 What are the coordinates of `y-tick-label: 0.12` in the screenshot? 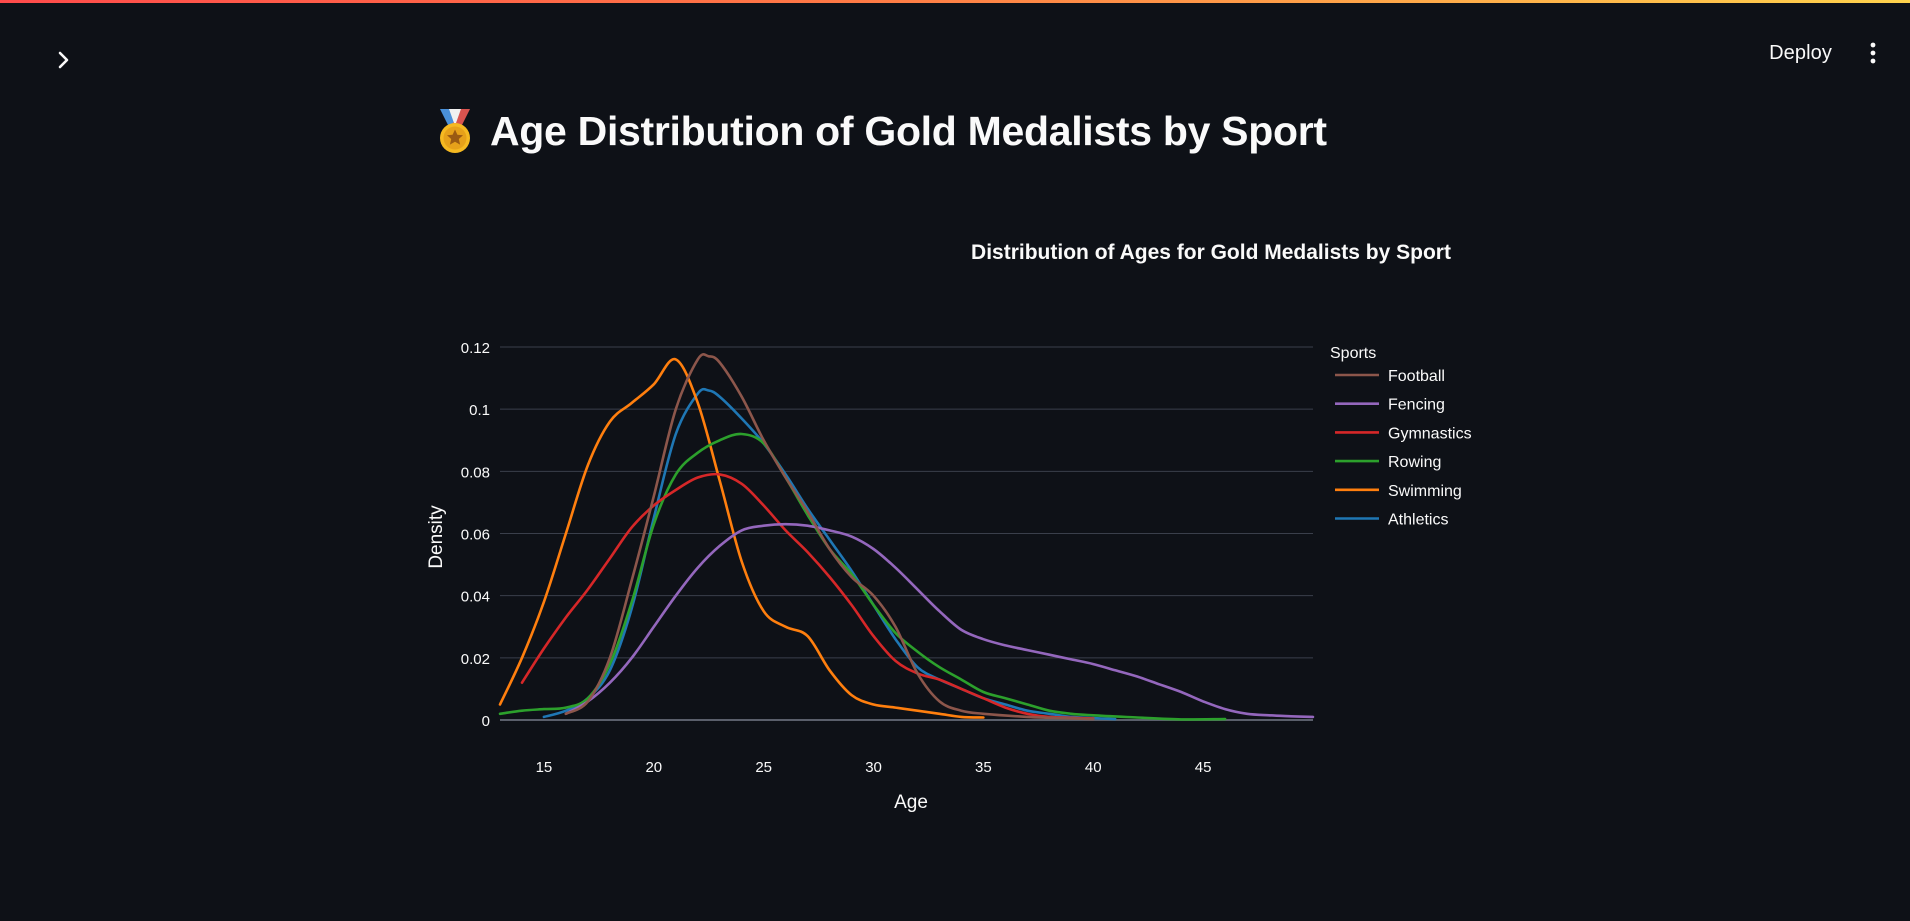 It's located at (475, 348).